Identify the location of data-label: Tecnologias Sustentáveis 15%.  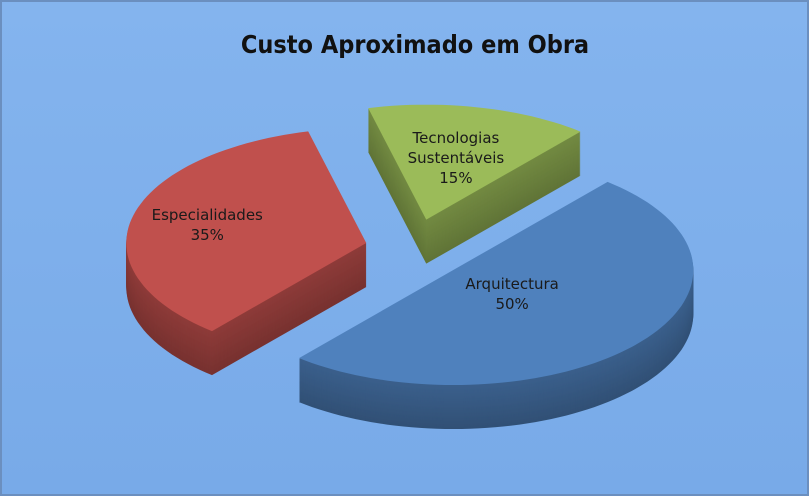
(455, 158).